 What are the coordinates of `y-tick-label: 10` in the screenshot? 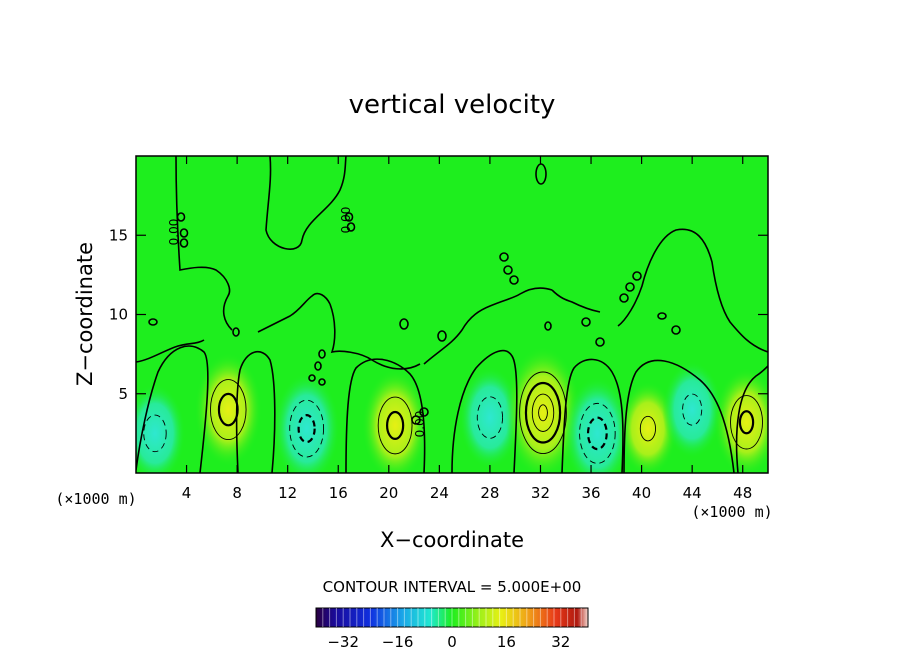 It's located at (118, 315).